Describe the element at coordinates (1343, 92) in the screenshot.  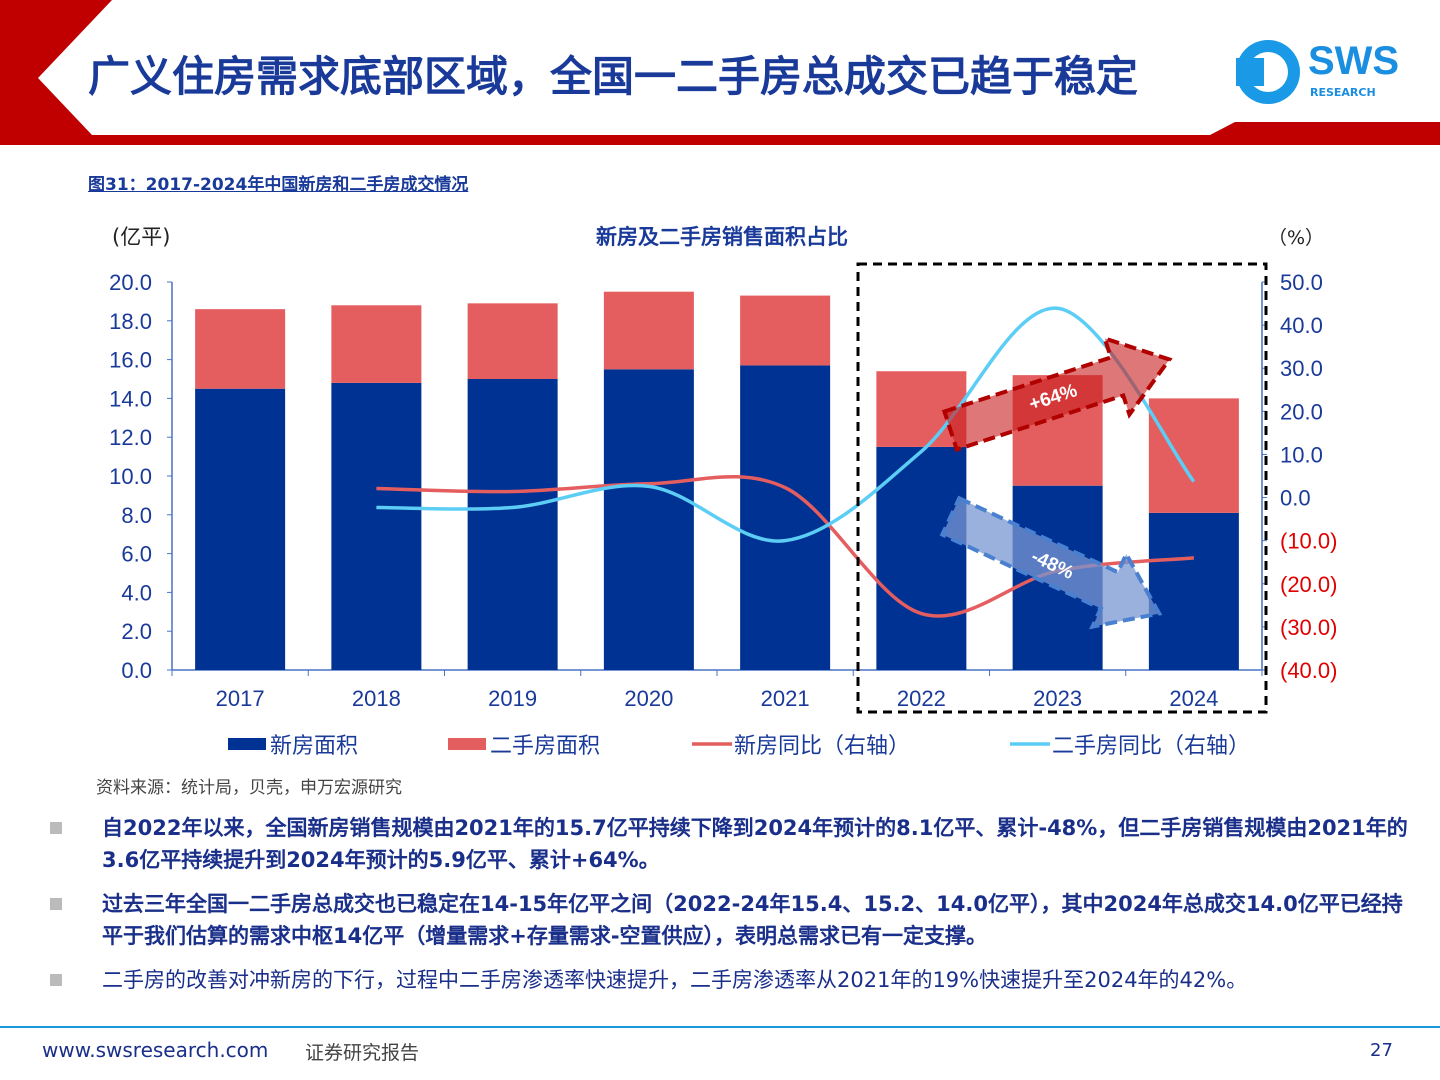
I see `logo-subtitle: RESEARCH` at that location.